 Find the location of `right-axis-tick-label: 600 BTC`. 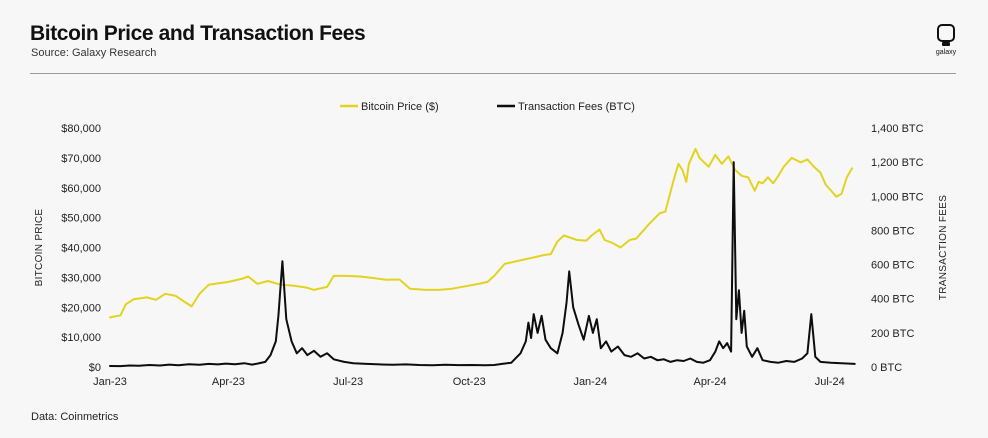

right-axis-tick-label: 600 BTC is located at coordinates (892, 266).